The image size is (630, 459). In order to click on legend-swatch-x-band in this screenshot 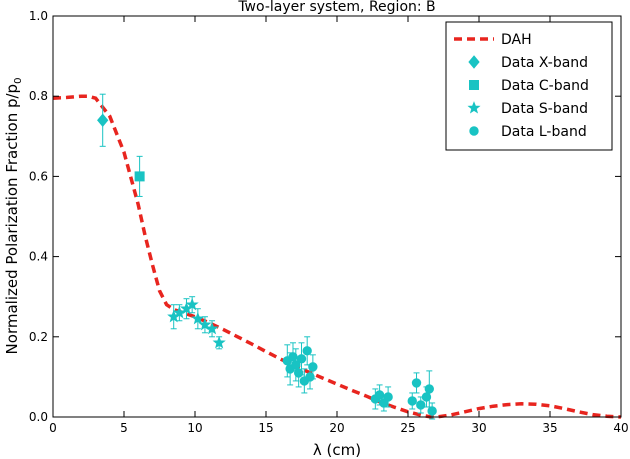, I will do `click(474, 62)`.